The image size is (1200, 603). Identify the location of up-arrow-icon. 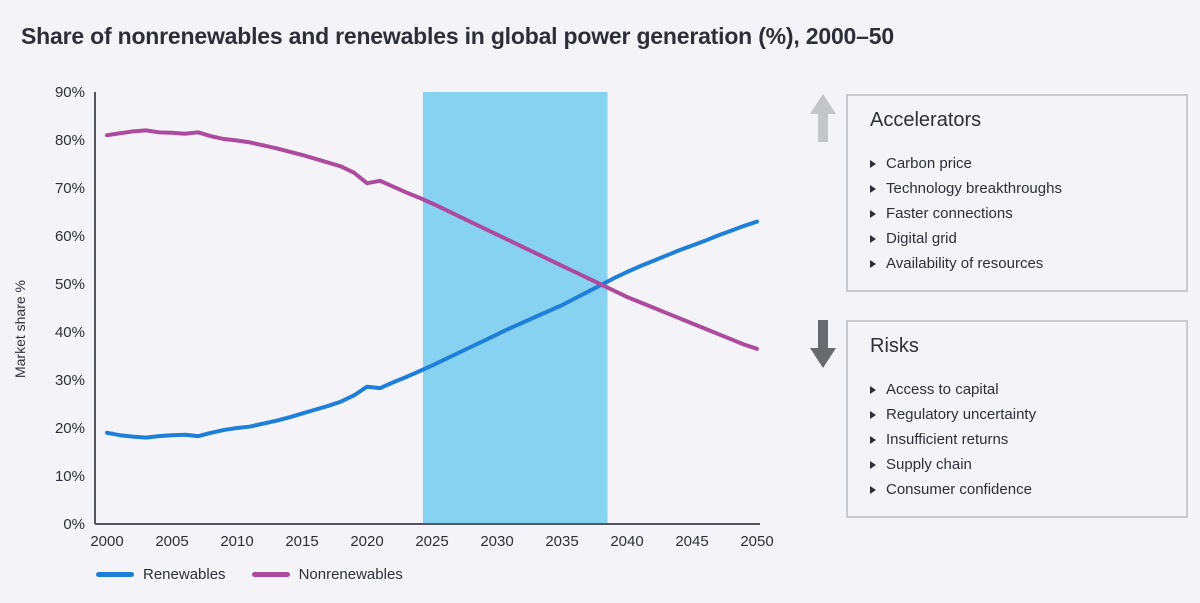
(823, 118).